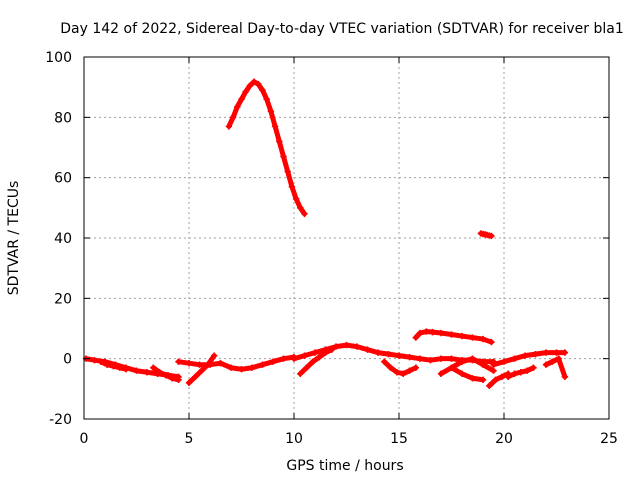 This screenshot has height=480, width=640. What do you see at coordinates (399, 439) in the screenshot?
I see `x-tick-label: 15` at bounding box center [399, 439].